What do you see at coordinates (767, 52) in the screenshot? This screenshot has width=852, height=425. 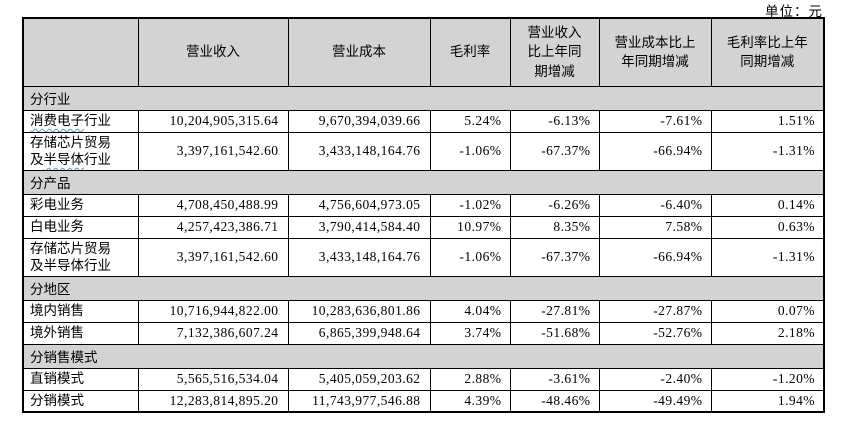 I see `col-header-margin-yoy: 毛利率比上年同期增减` at bounding box center [767, 52].